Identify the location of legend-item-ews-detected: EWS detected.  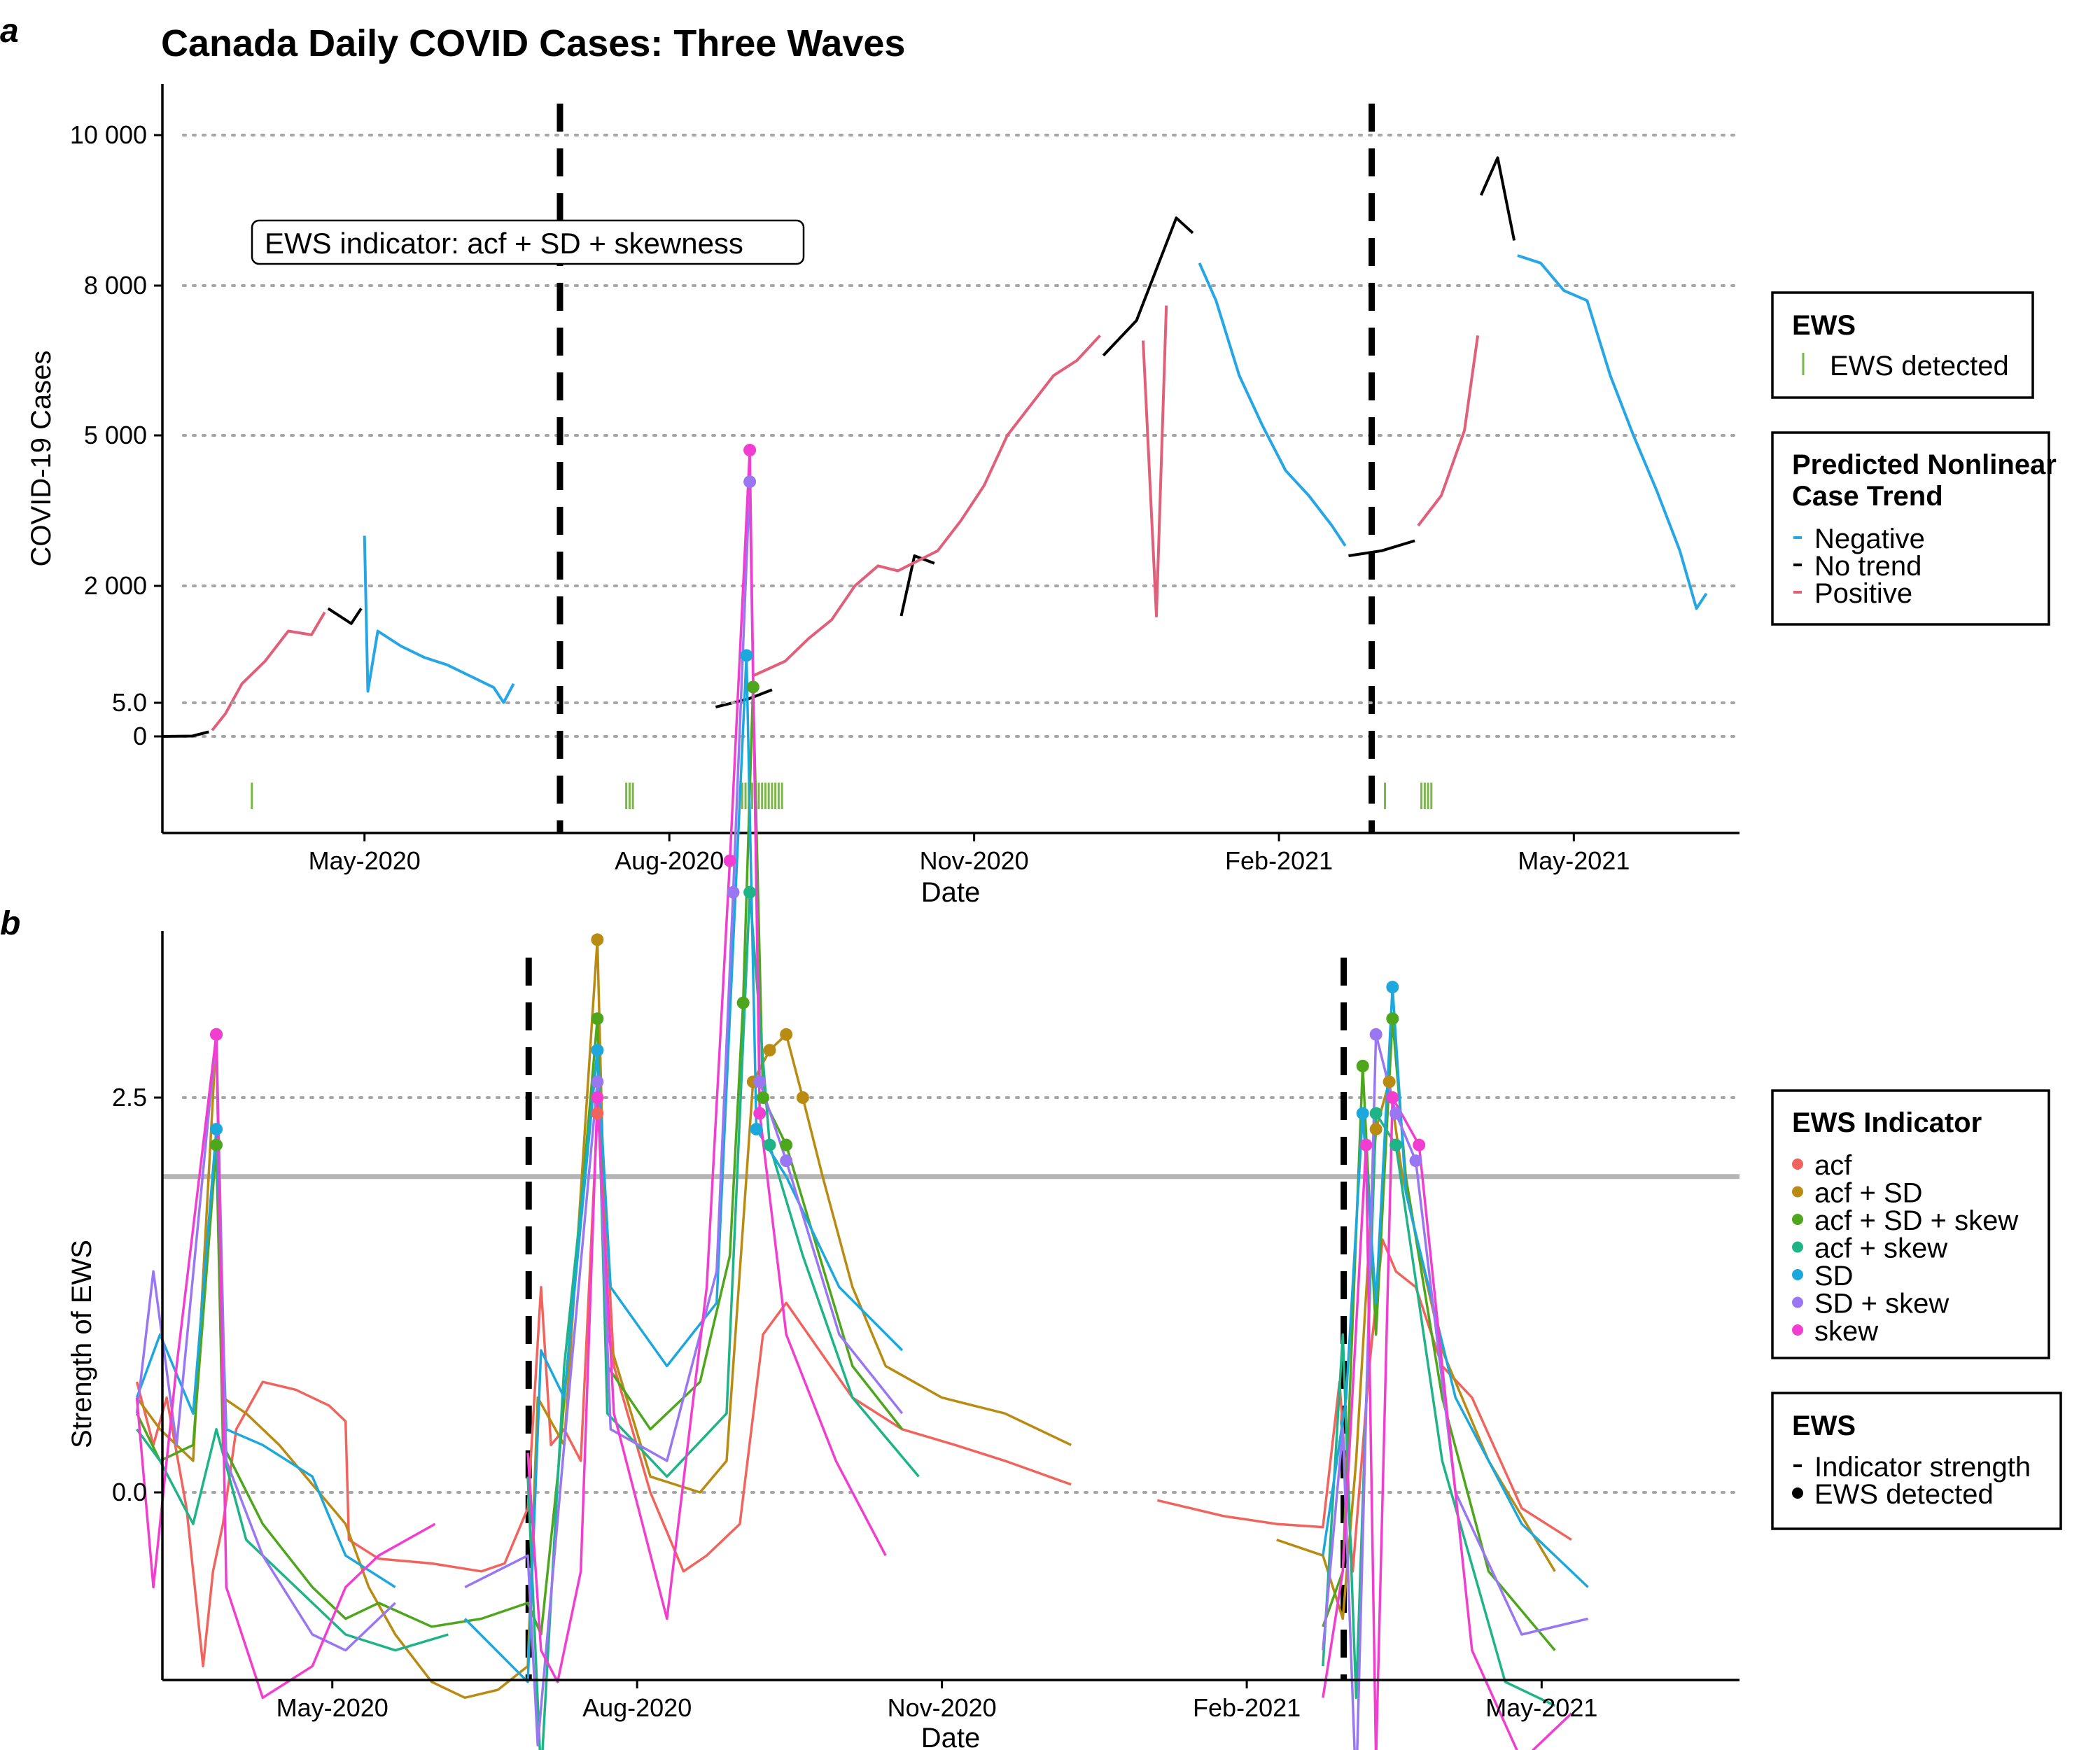
(1904, 1494).